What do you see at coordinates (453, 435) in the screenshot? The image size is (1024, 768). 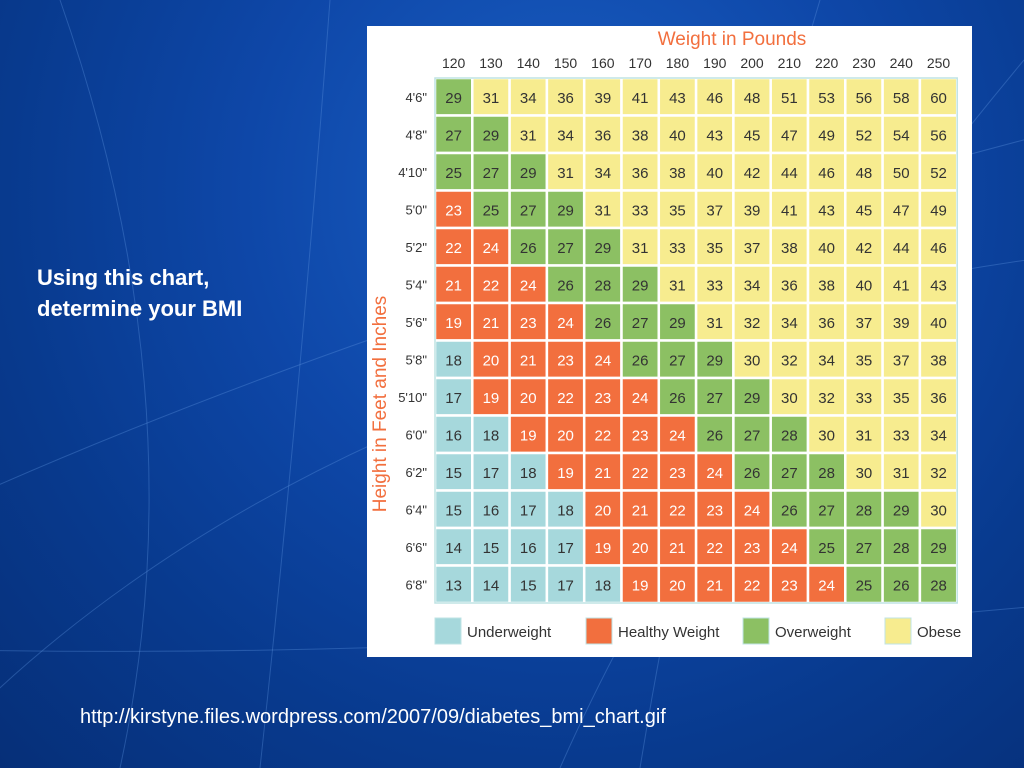 I see `bmi-value: 16` at bounding box center [453, 435].